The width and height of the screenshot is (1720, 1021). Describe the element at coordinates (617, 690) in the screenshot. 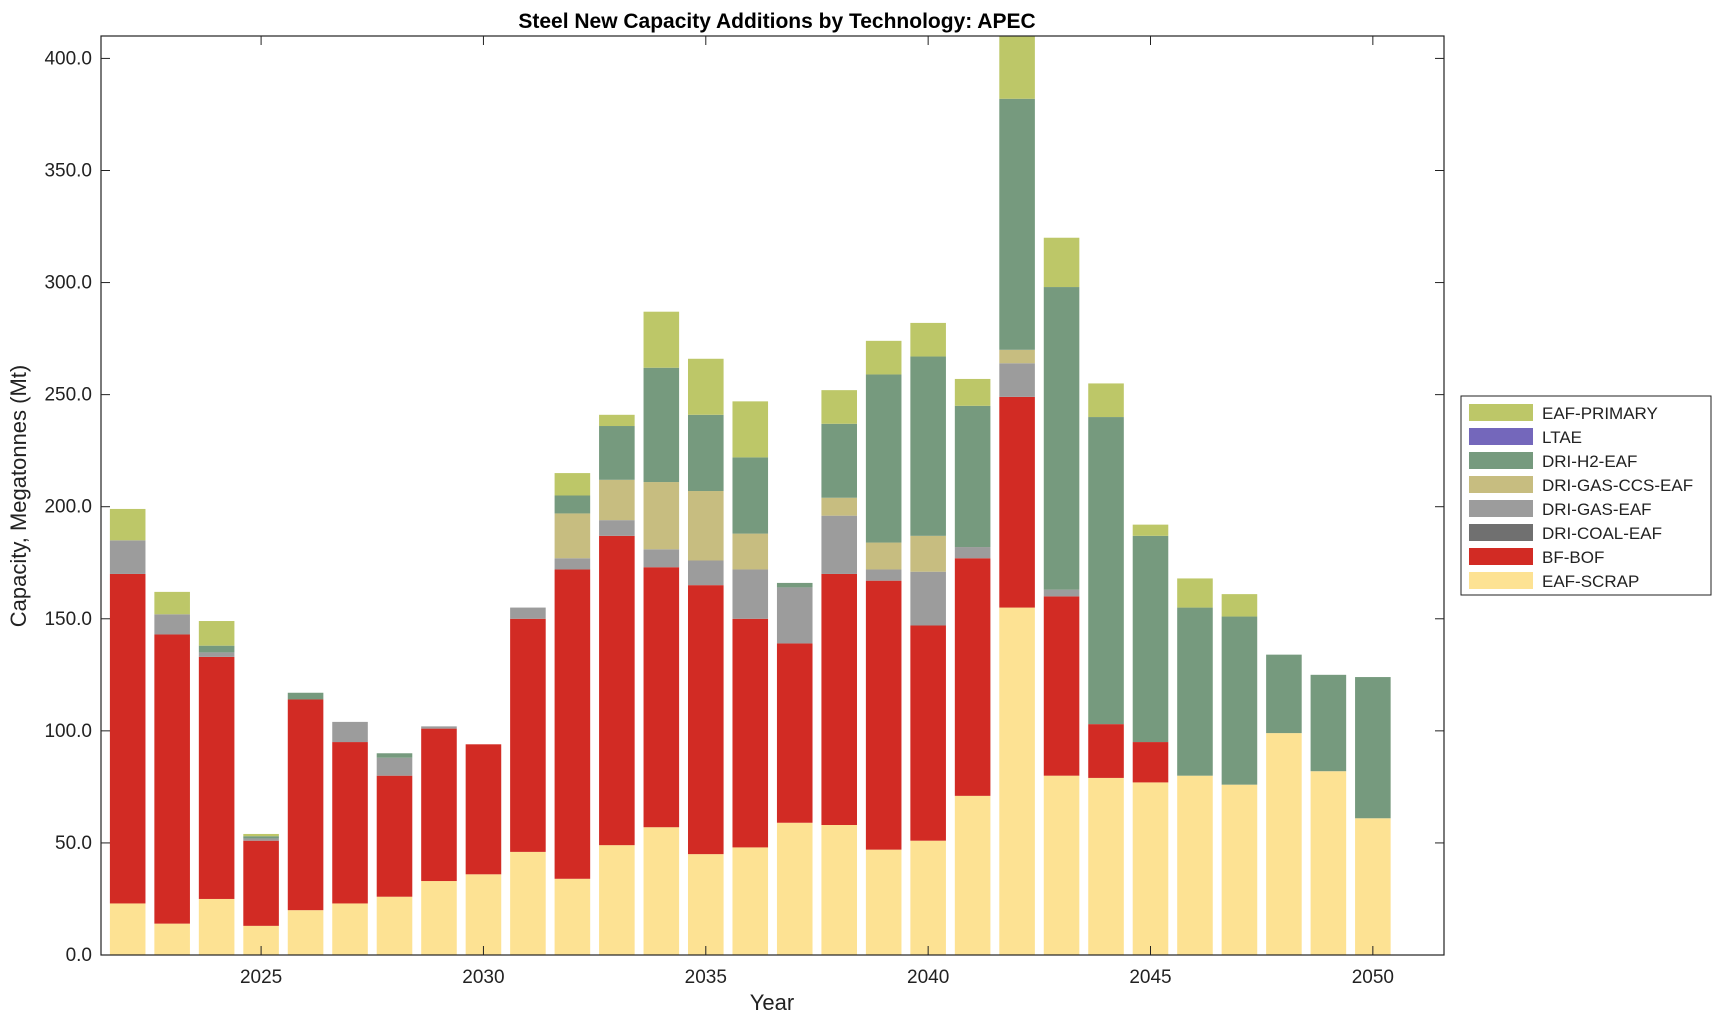

I see `bar-bf-bof-2033` at that location.